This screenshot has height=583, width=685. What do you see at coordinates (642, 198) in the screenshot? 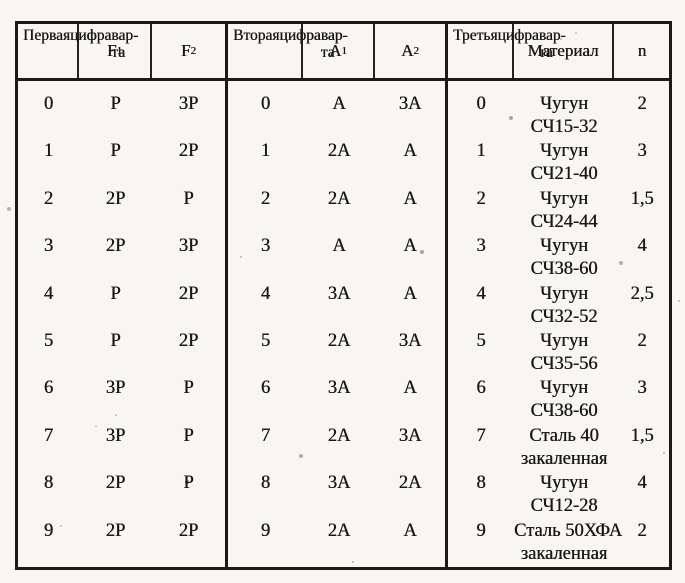
I see `n-value: 1,5` at bounding box center [642, 198].